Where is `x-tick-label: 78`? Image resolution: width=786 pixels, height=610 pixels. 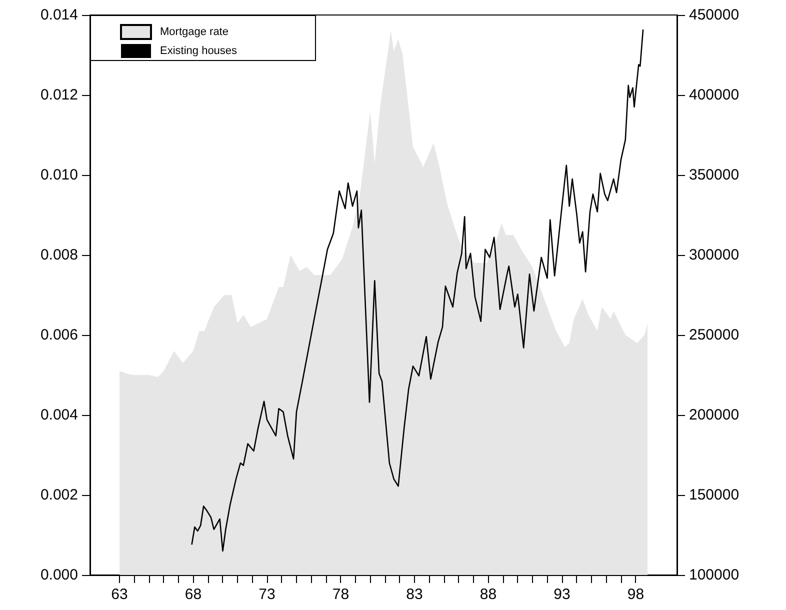 x-tick-label: 78 is located at coordinates (341, 594).